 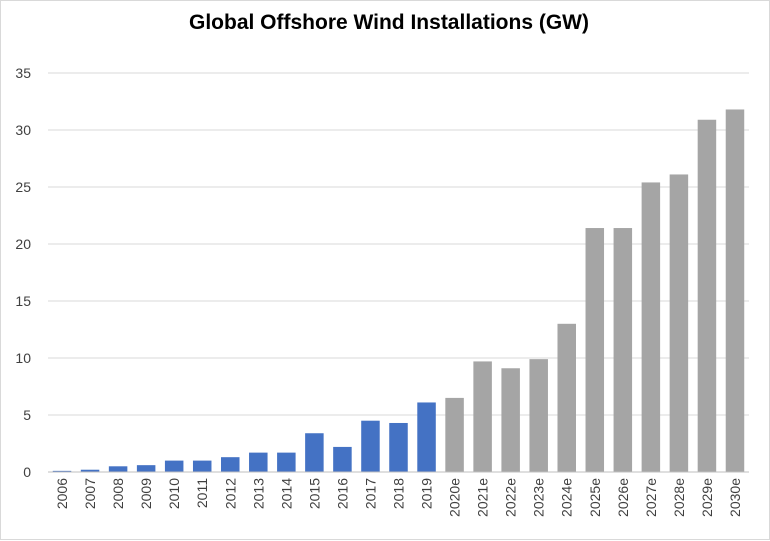 I want to click on y-tick-label: 35, so click(x=23, y=73).